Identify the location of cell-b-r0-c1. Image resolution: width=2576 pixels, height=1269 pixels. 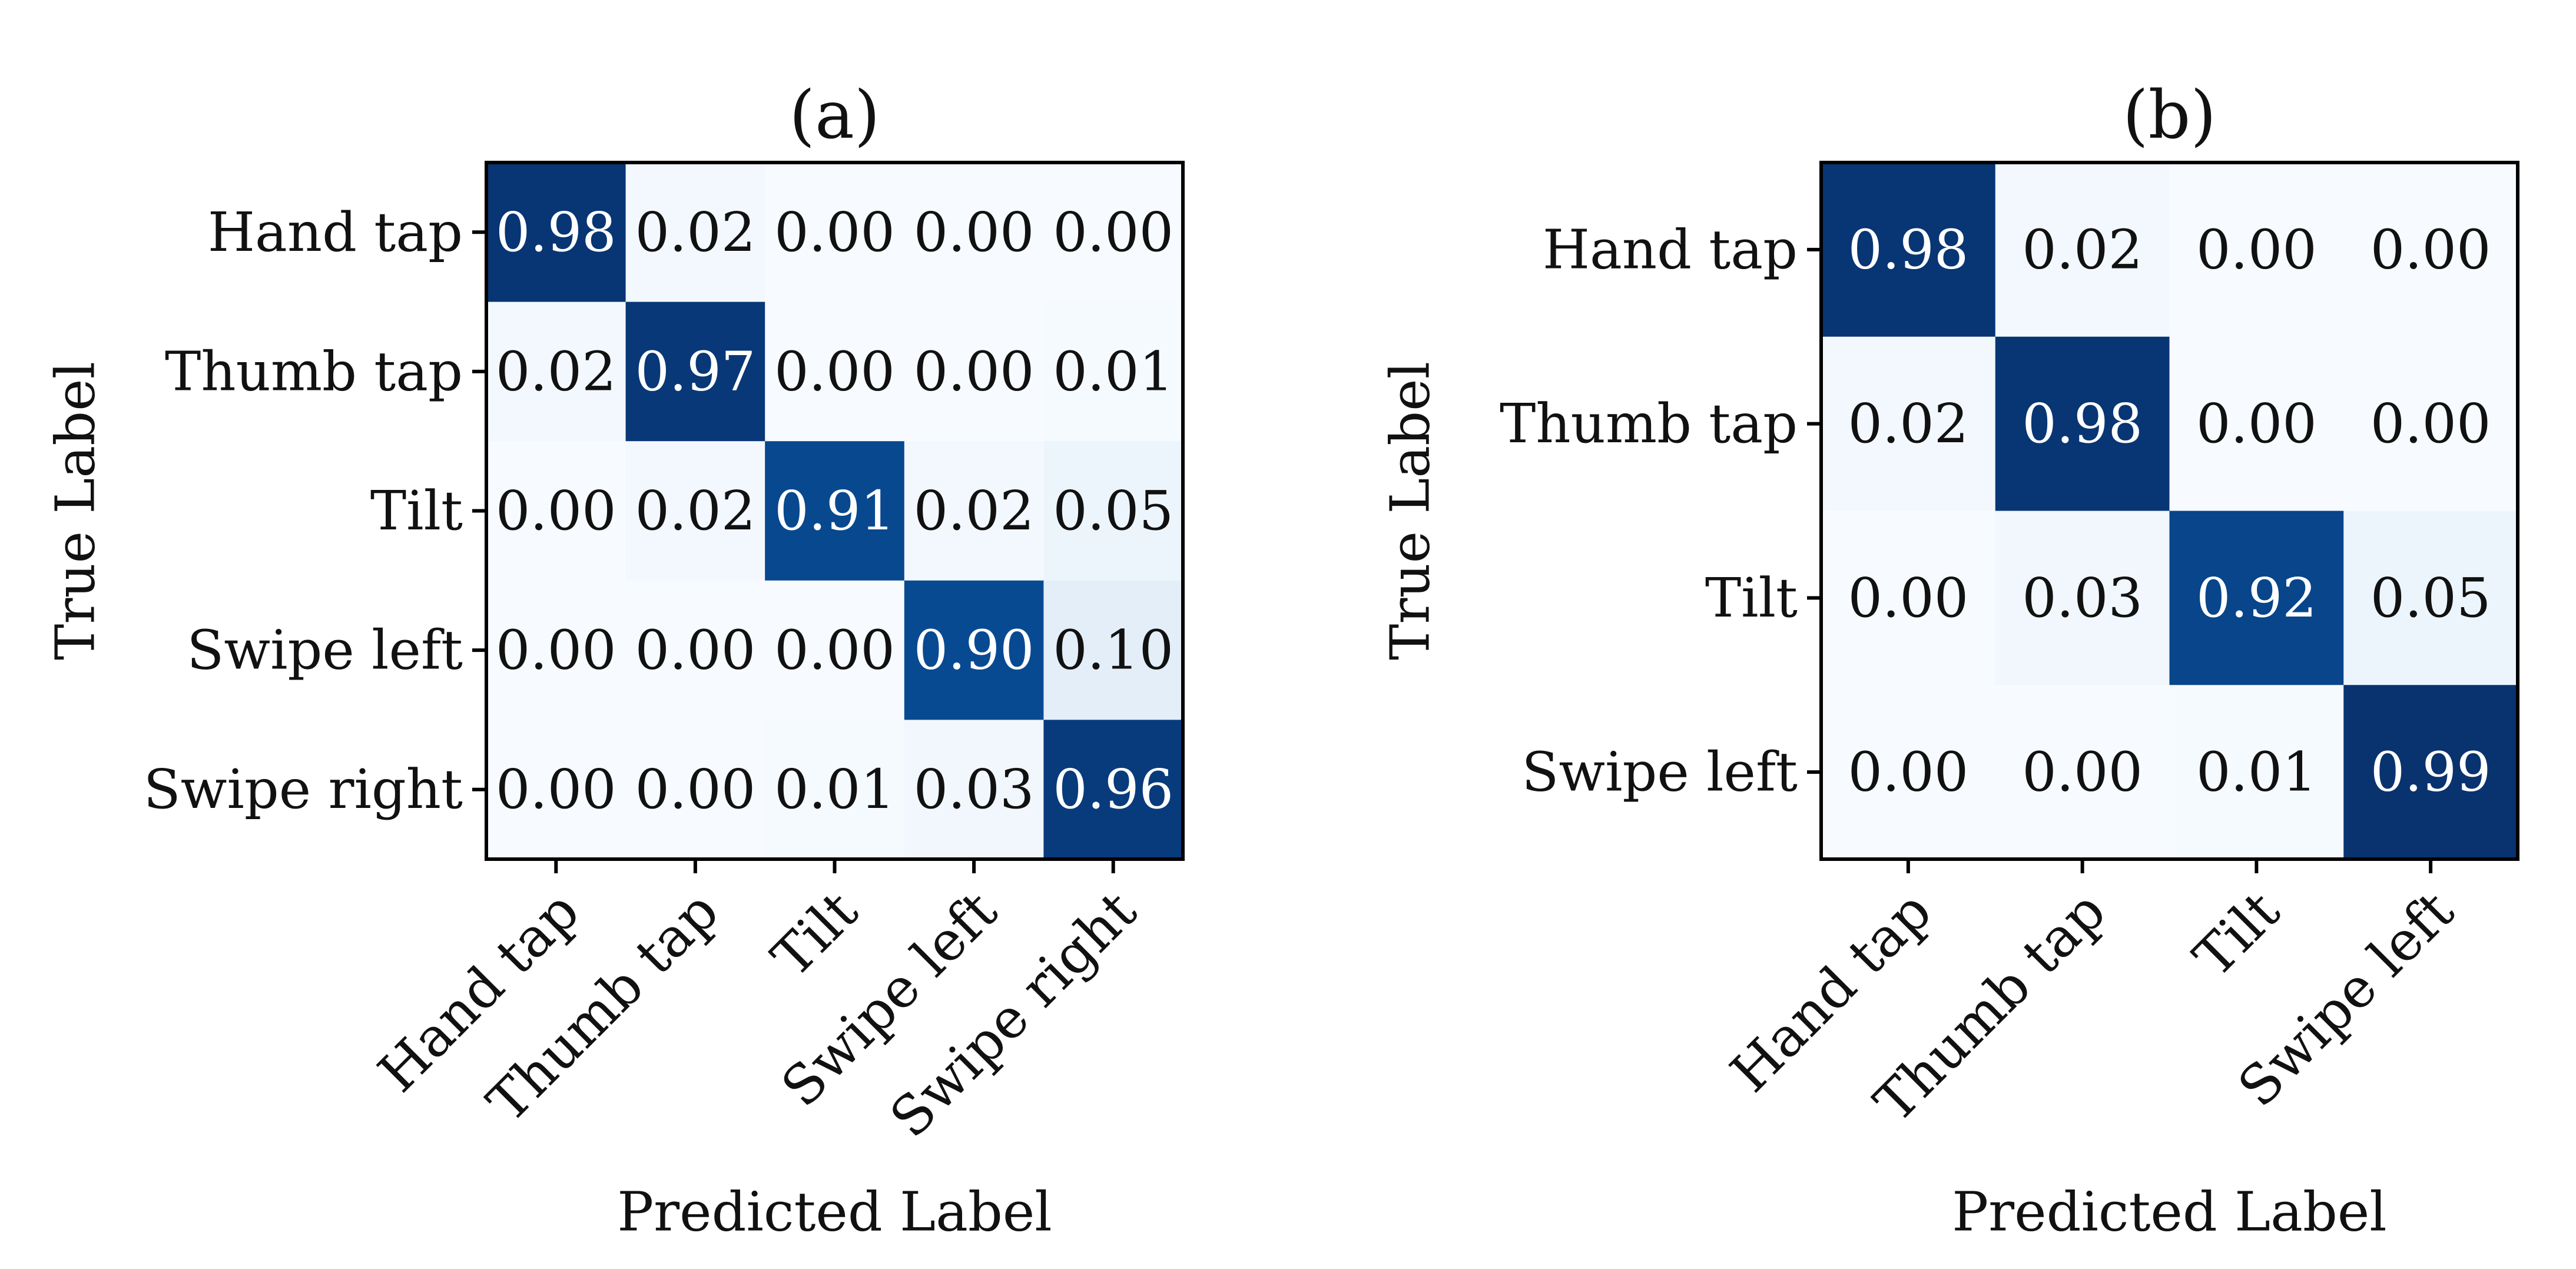
(2082, 250).